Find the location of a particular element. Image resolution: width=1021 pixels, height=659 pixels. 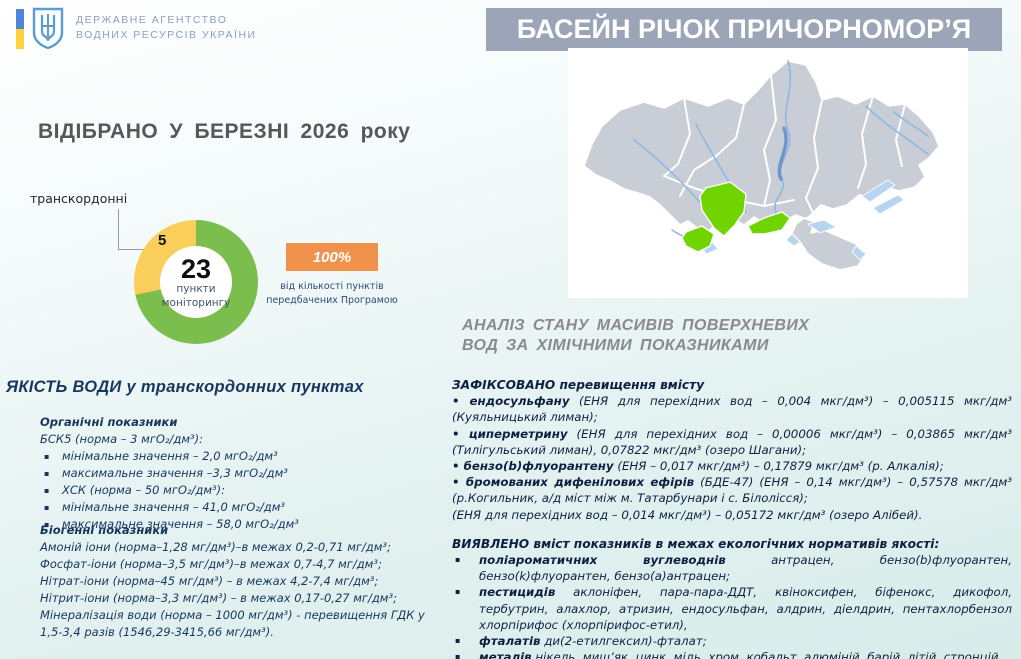

ukraine-basins-map is located at coordinates (761, 165).